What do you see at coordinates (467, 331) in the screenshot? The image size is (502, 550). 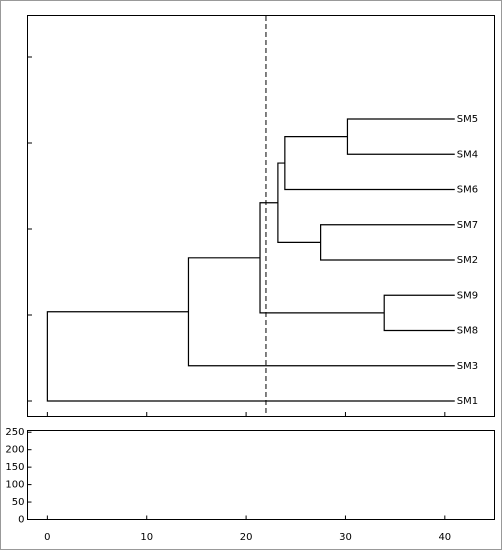 I see `leaf-label: SM8` at bounding box center [467, 331].